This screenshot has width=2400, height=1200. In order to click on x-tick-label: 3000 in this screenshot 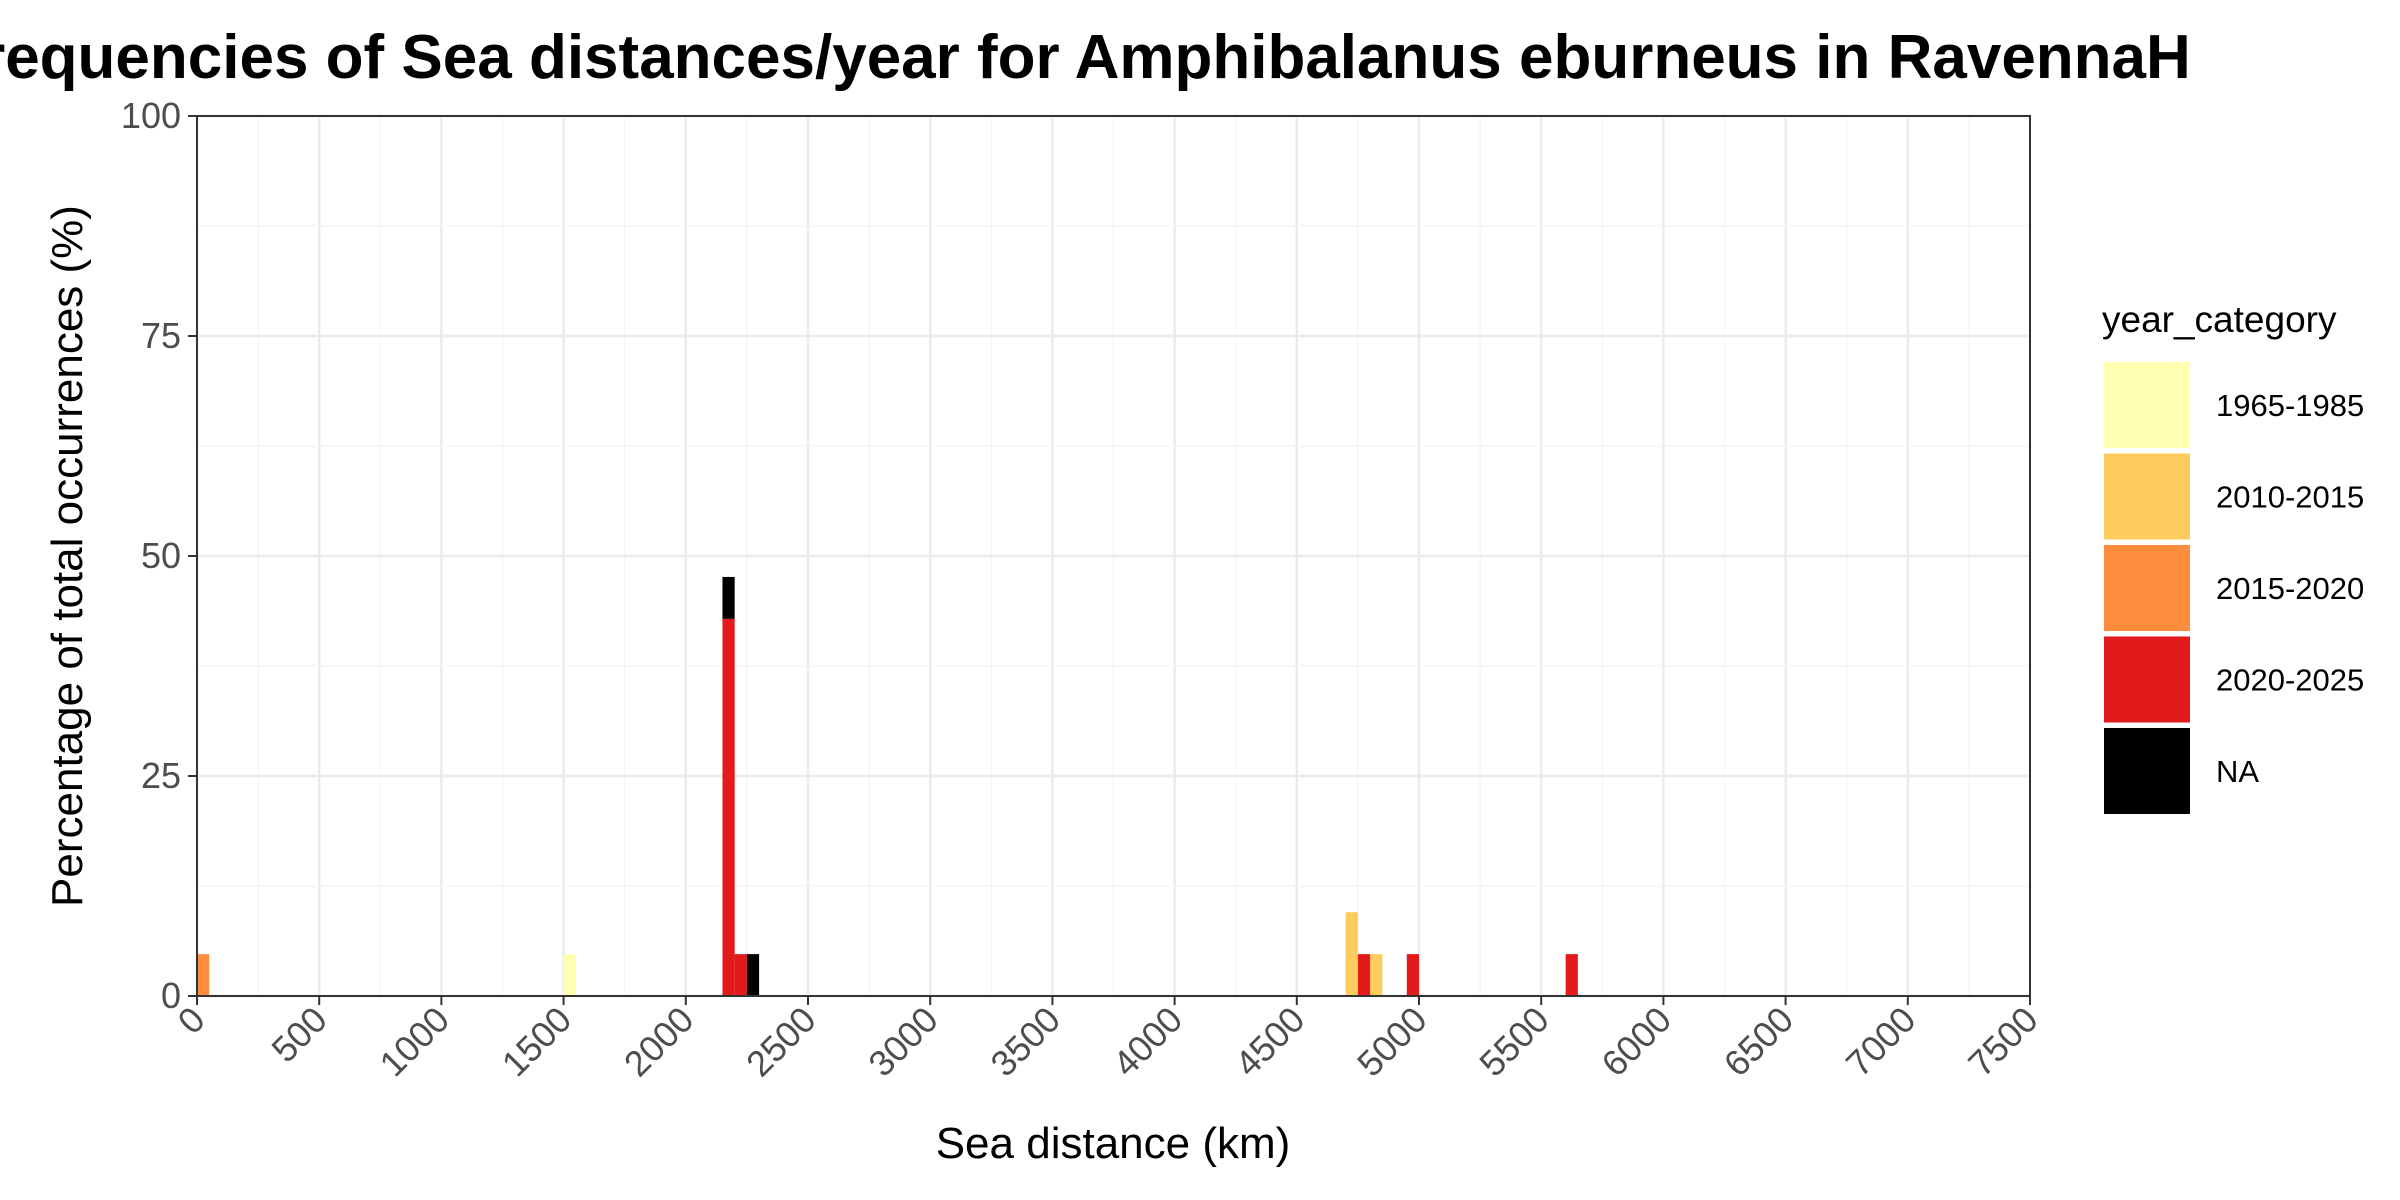, I will do `click(903, 1042)`.